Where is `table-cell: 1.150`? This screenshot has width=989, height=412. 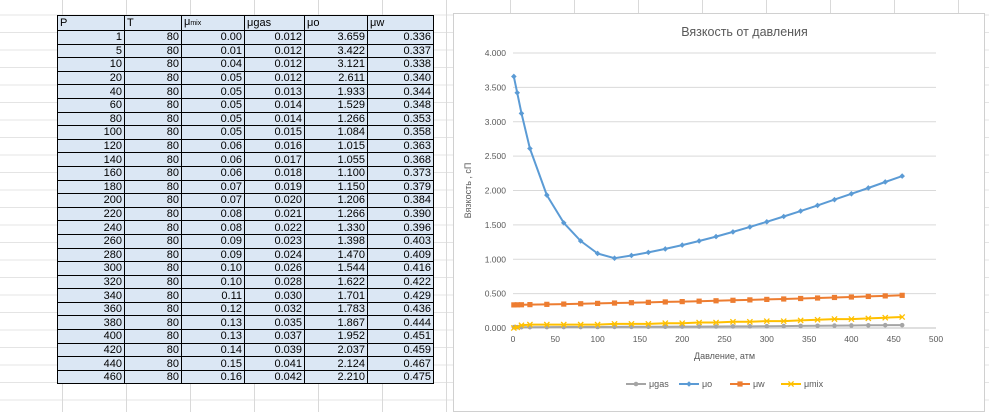
table-cell: 1.150 is located at coordinates (336, 187).